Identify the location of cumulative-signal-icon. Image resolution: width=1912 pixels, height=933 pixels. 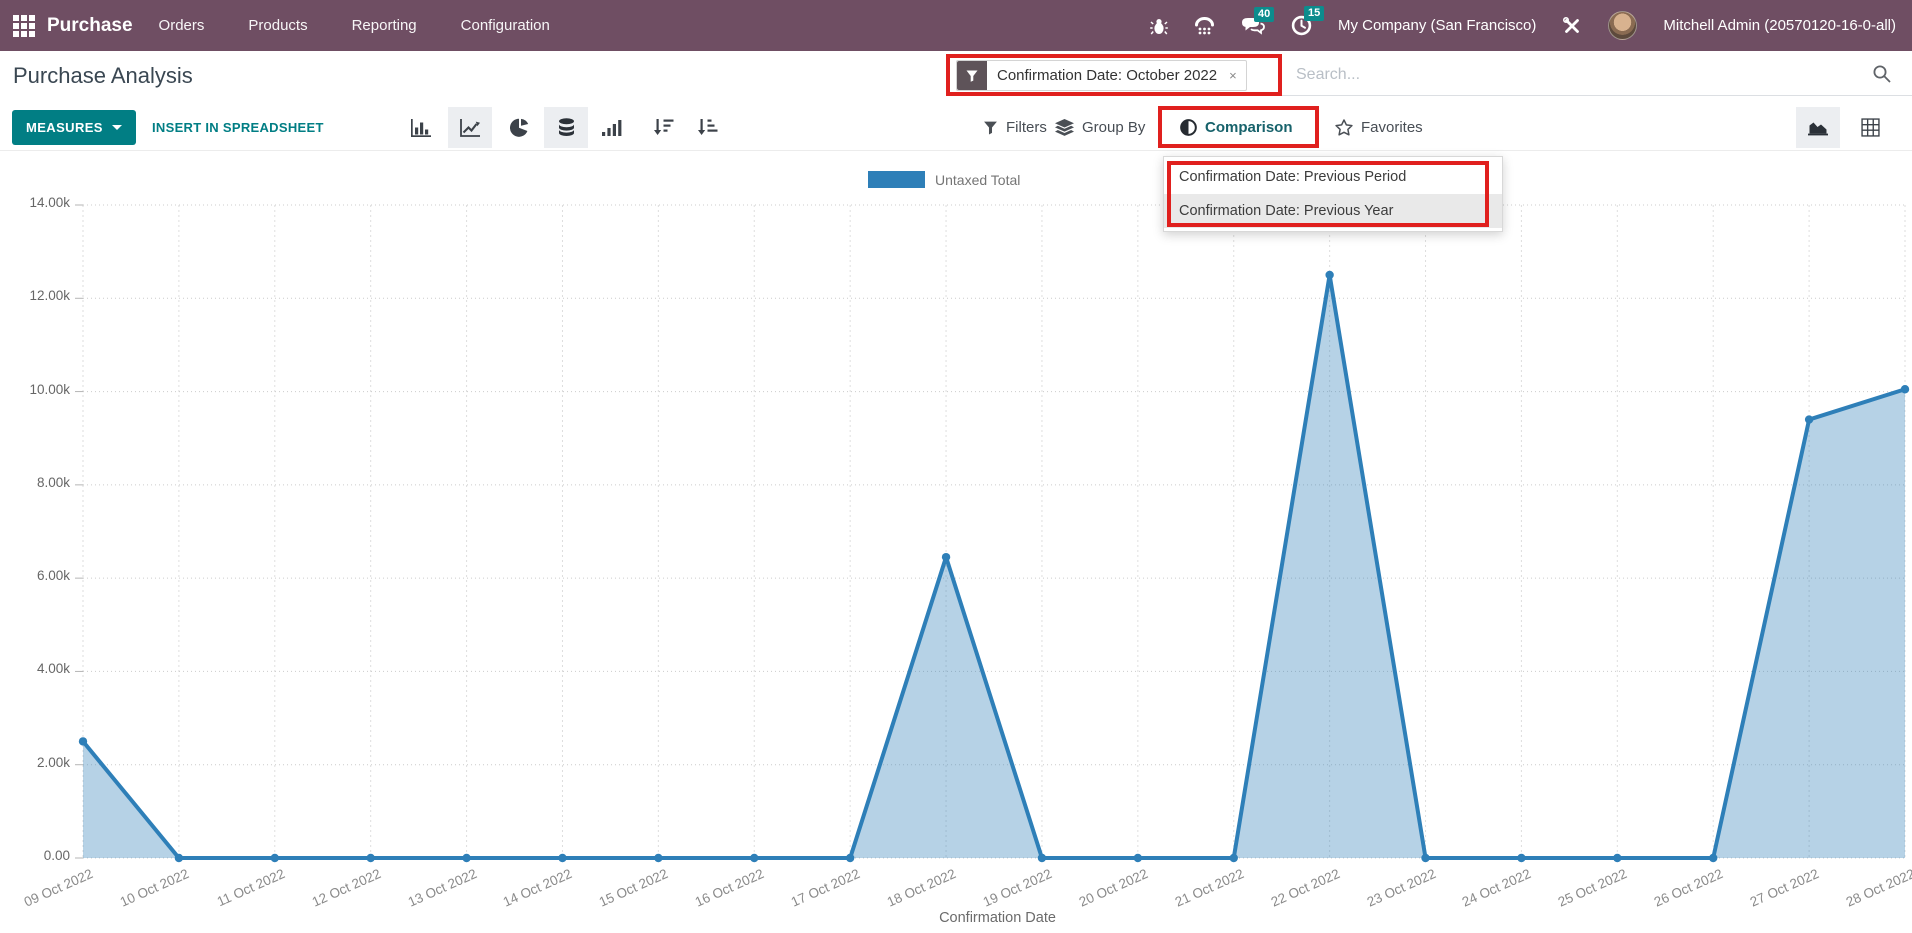
(612, 127).